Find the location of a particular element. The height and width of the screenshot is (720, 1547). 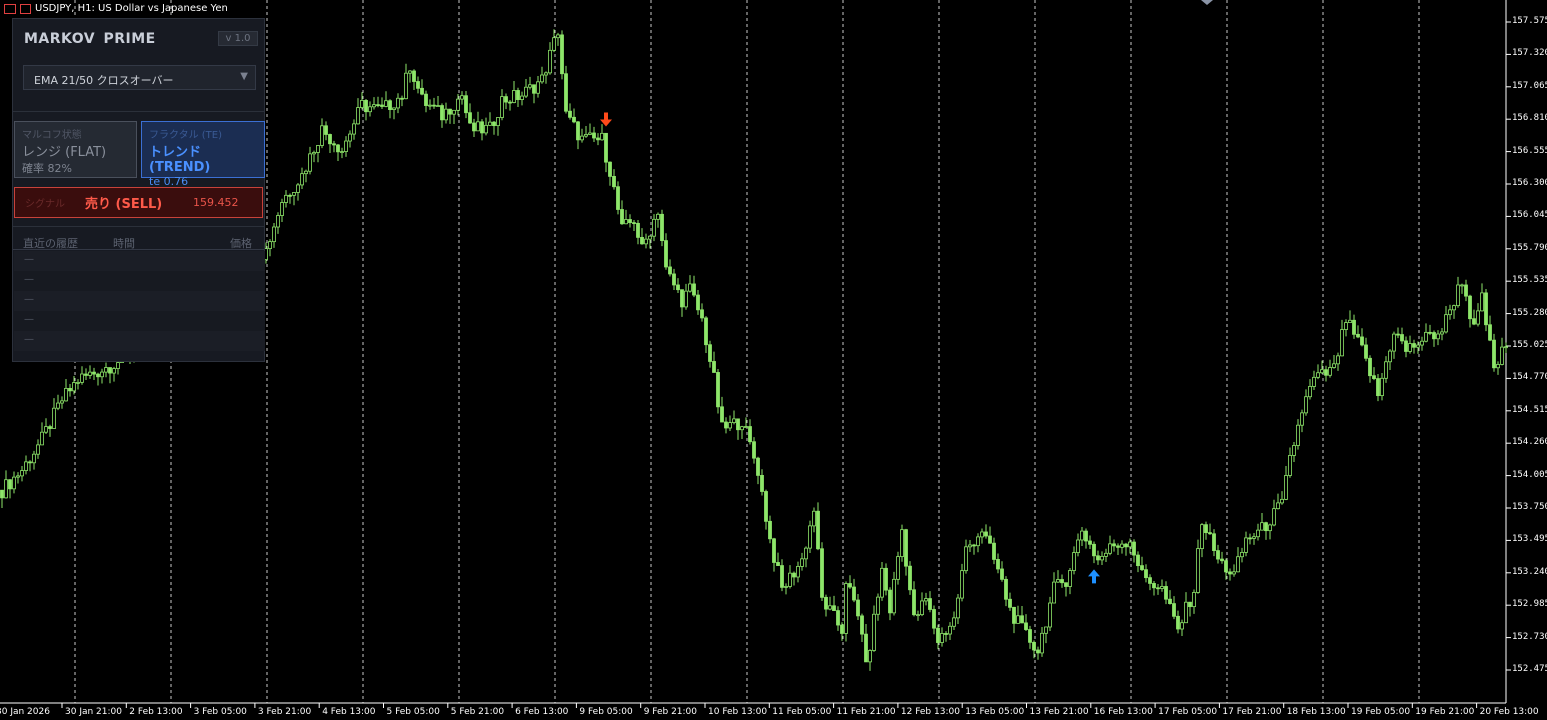

divider is located at coordinates (138, 249).